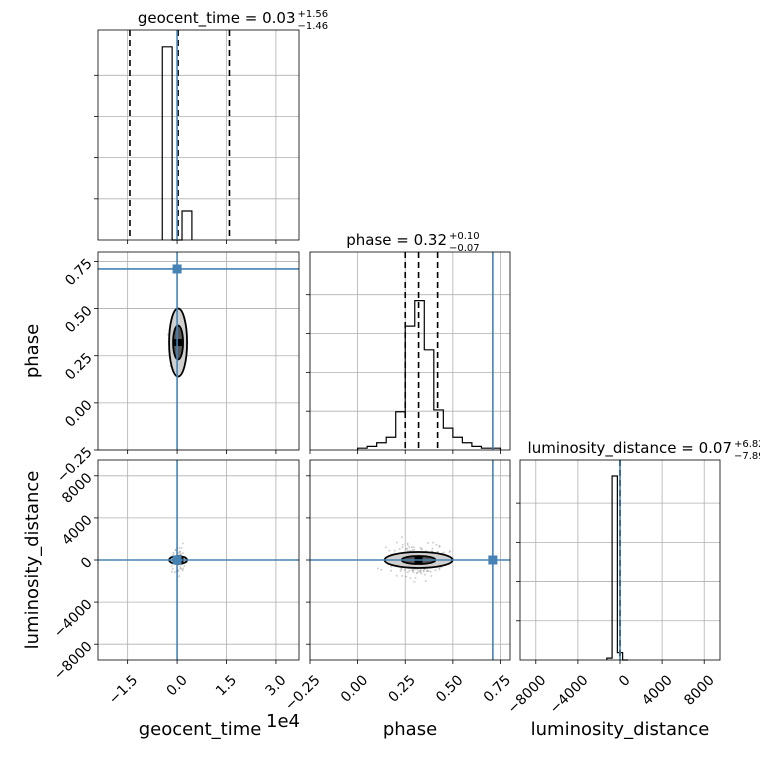 The image size is (760, 760). What do you see at coordinates (78, 272) in the screenshot?
I see `ytick-label: 0.75` at bounding box center [78, 272].